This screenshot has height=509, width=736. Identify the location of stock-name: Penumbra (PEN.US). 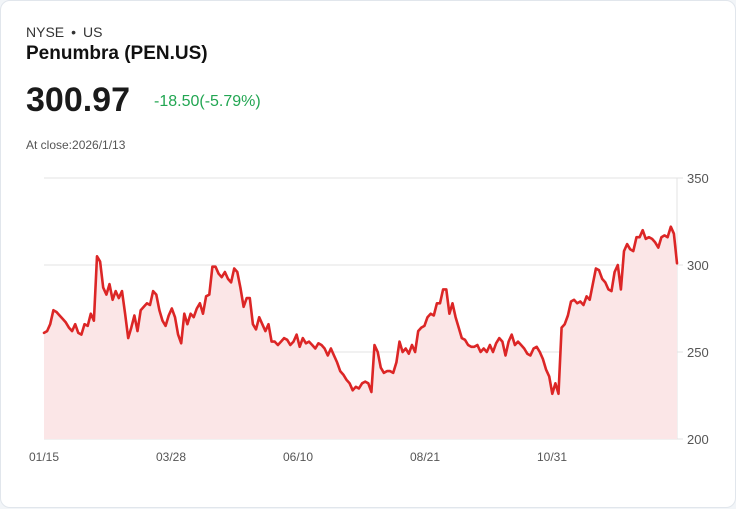
(117, 53).